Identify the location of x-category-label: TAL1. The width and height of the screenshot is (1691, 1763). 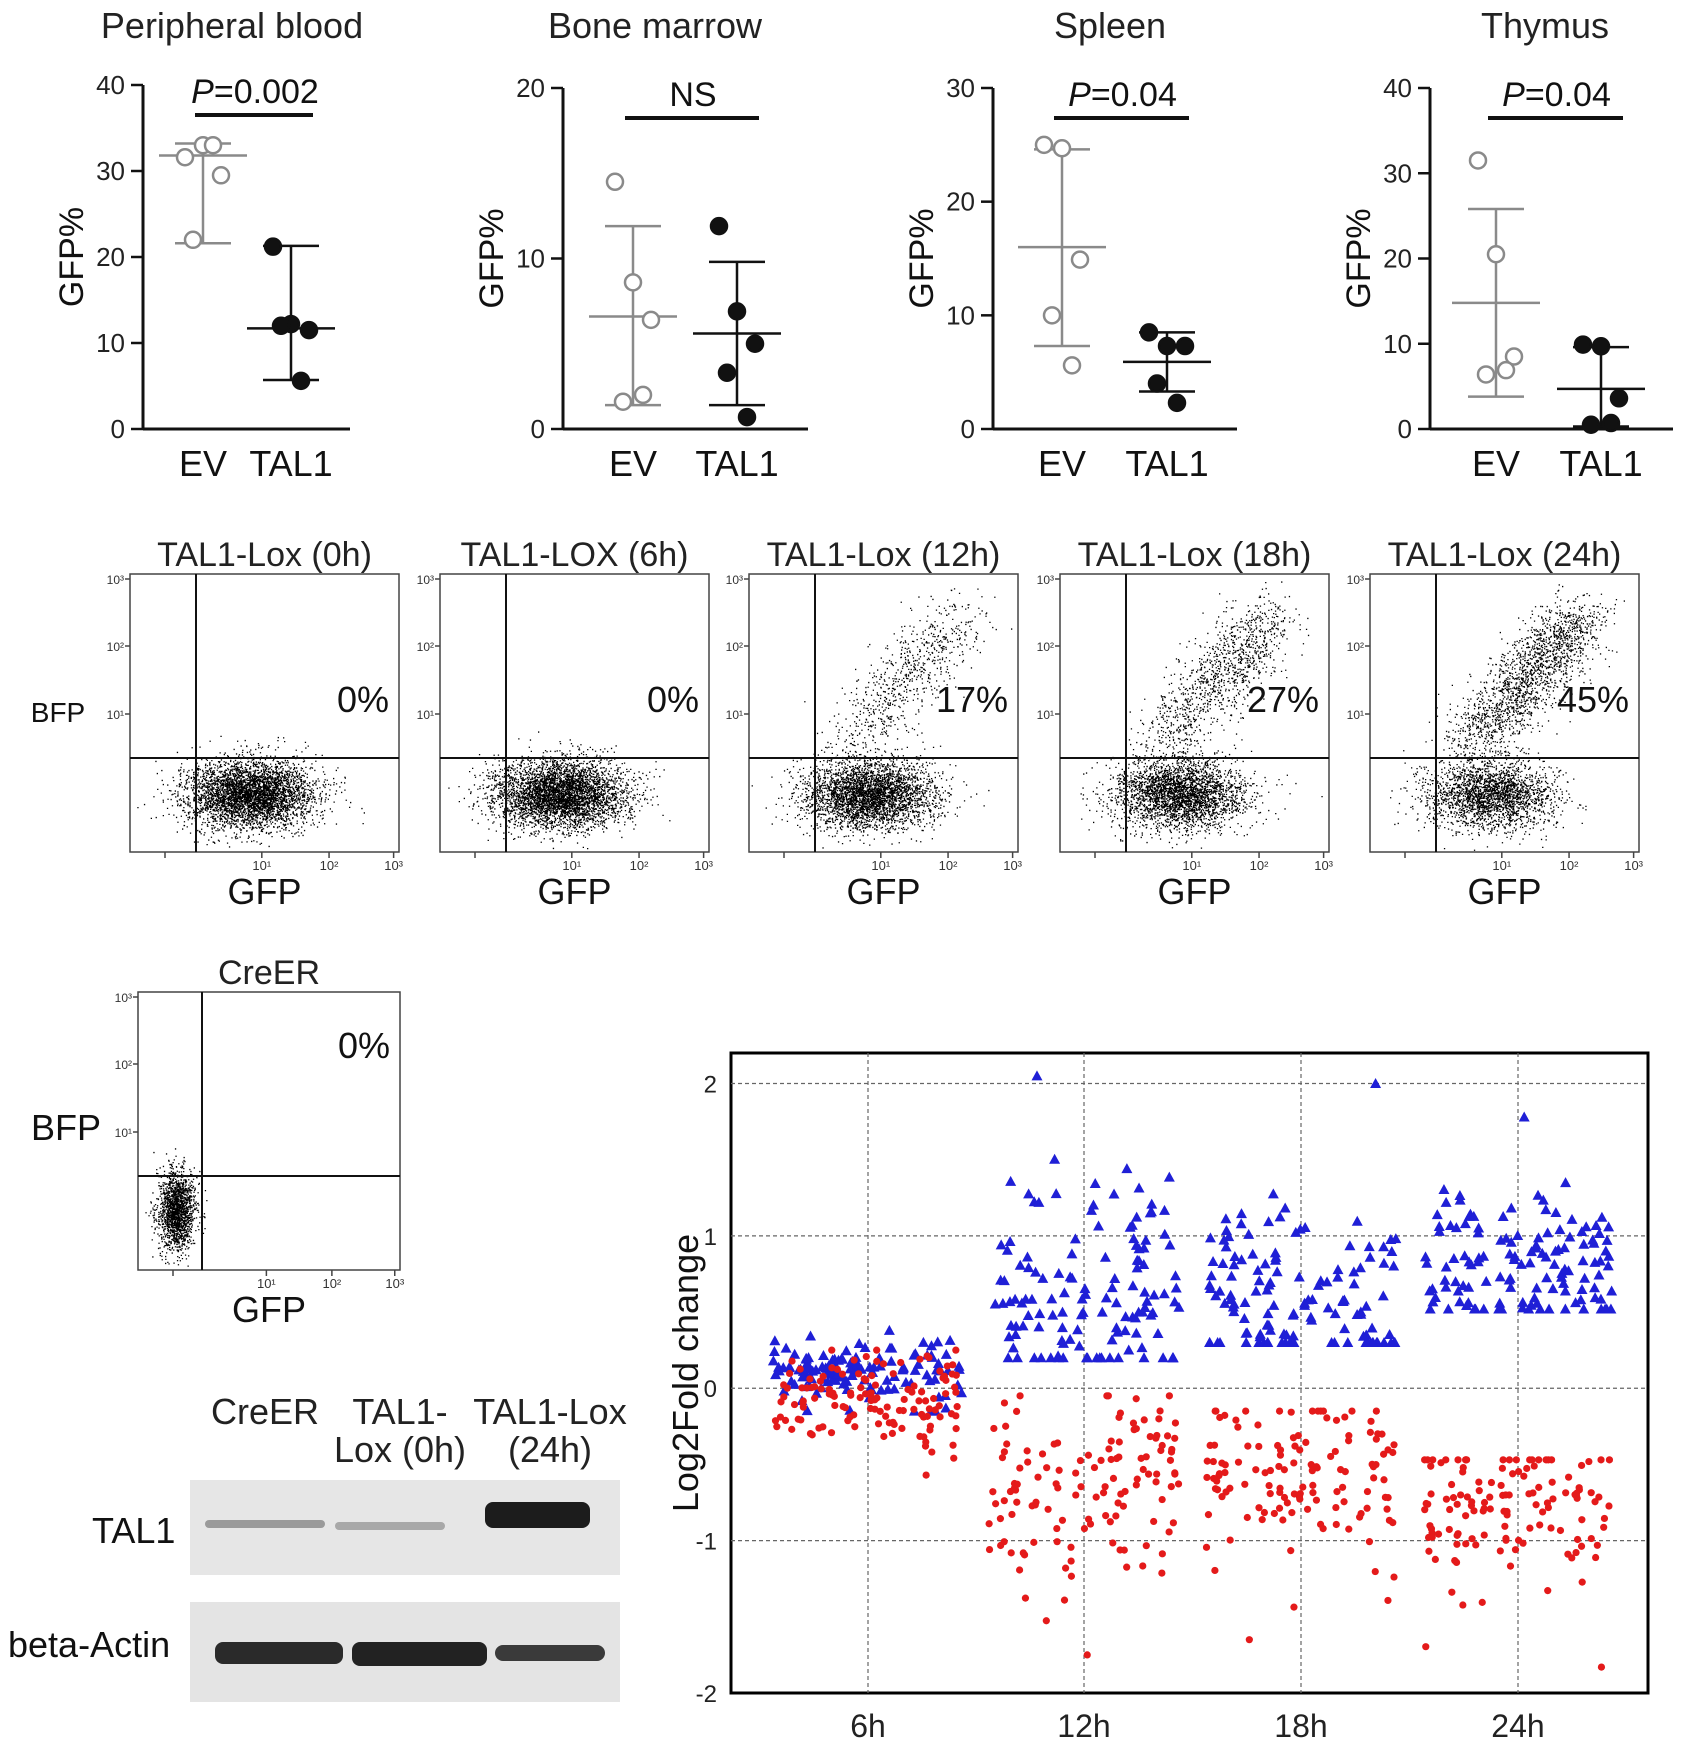
(290, 463).